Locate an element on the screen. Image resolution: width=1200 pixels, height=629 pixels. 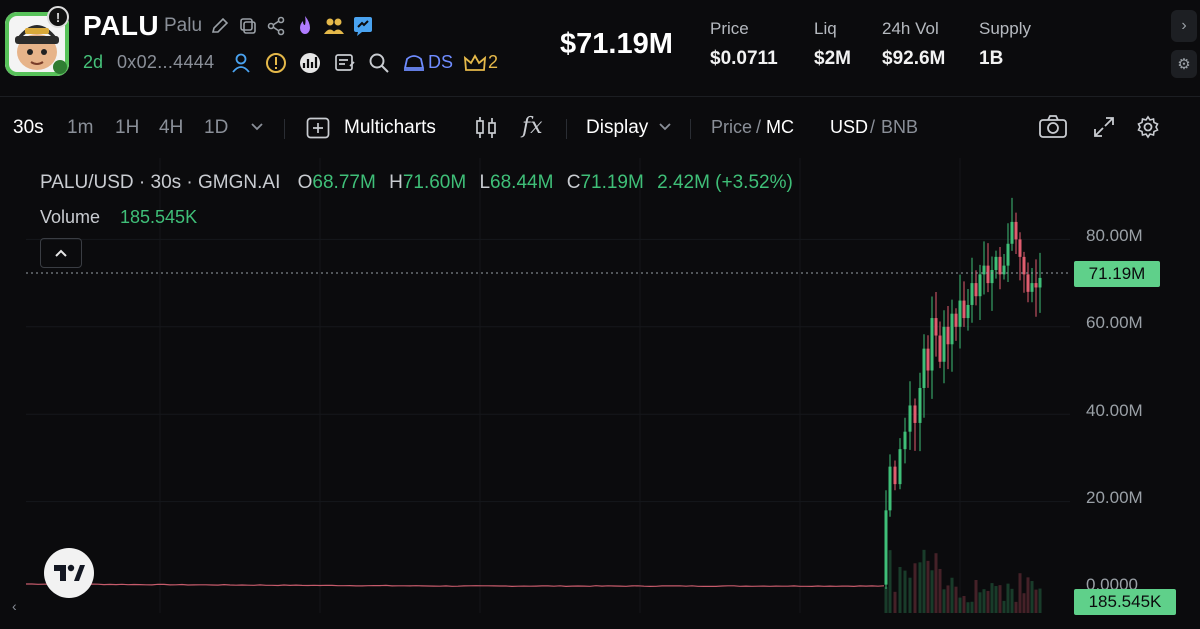
open-value: 68.77M is located at coordinates (344, 182).